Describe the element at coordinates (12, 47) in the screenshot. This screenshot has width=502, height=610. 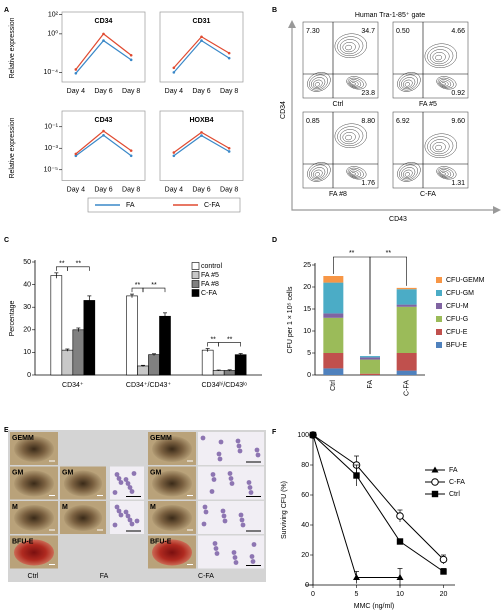
I see `y-axis-label: Relative expression` at that location.